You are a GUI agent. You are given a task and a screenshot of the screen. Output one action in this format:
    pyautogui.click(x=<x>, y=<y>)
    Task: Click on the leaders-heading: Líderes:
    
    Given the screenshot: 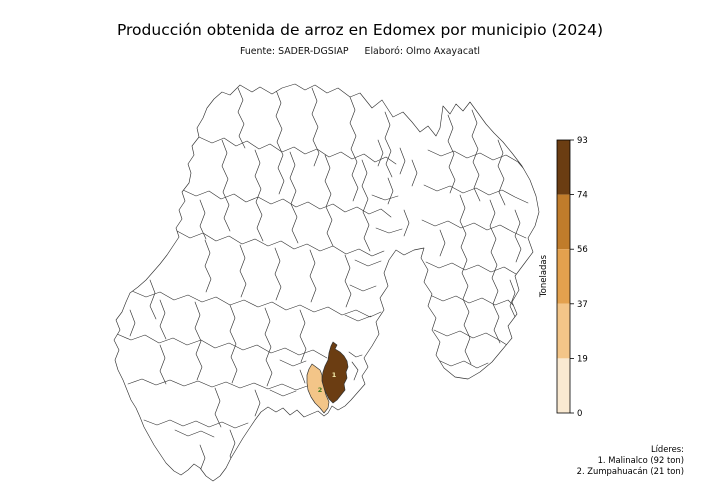 What is the action you would take?
    pyautogui.click(x=667, y=449)
    